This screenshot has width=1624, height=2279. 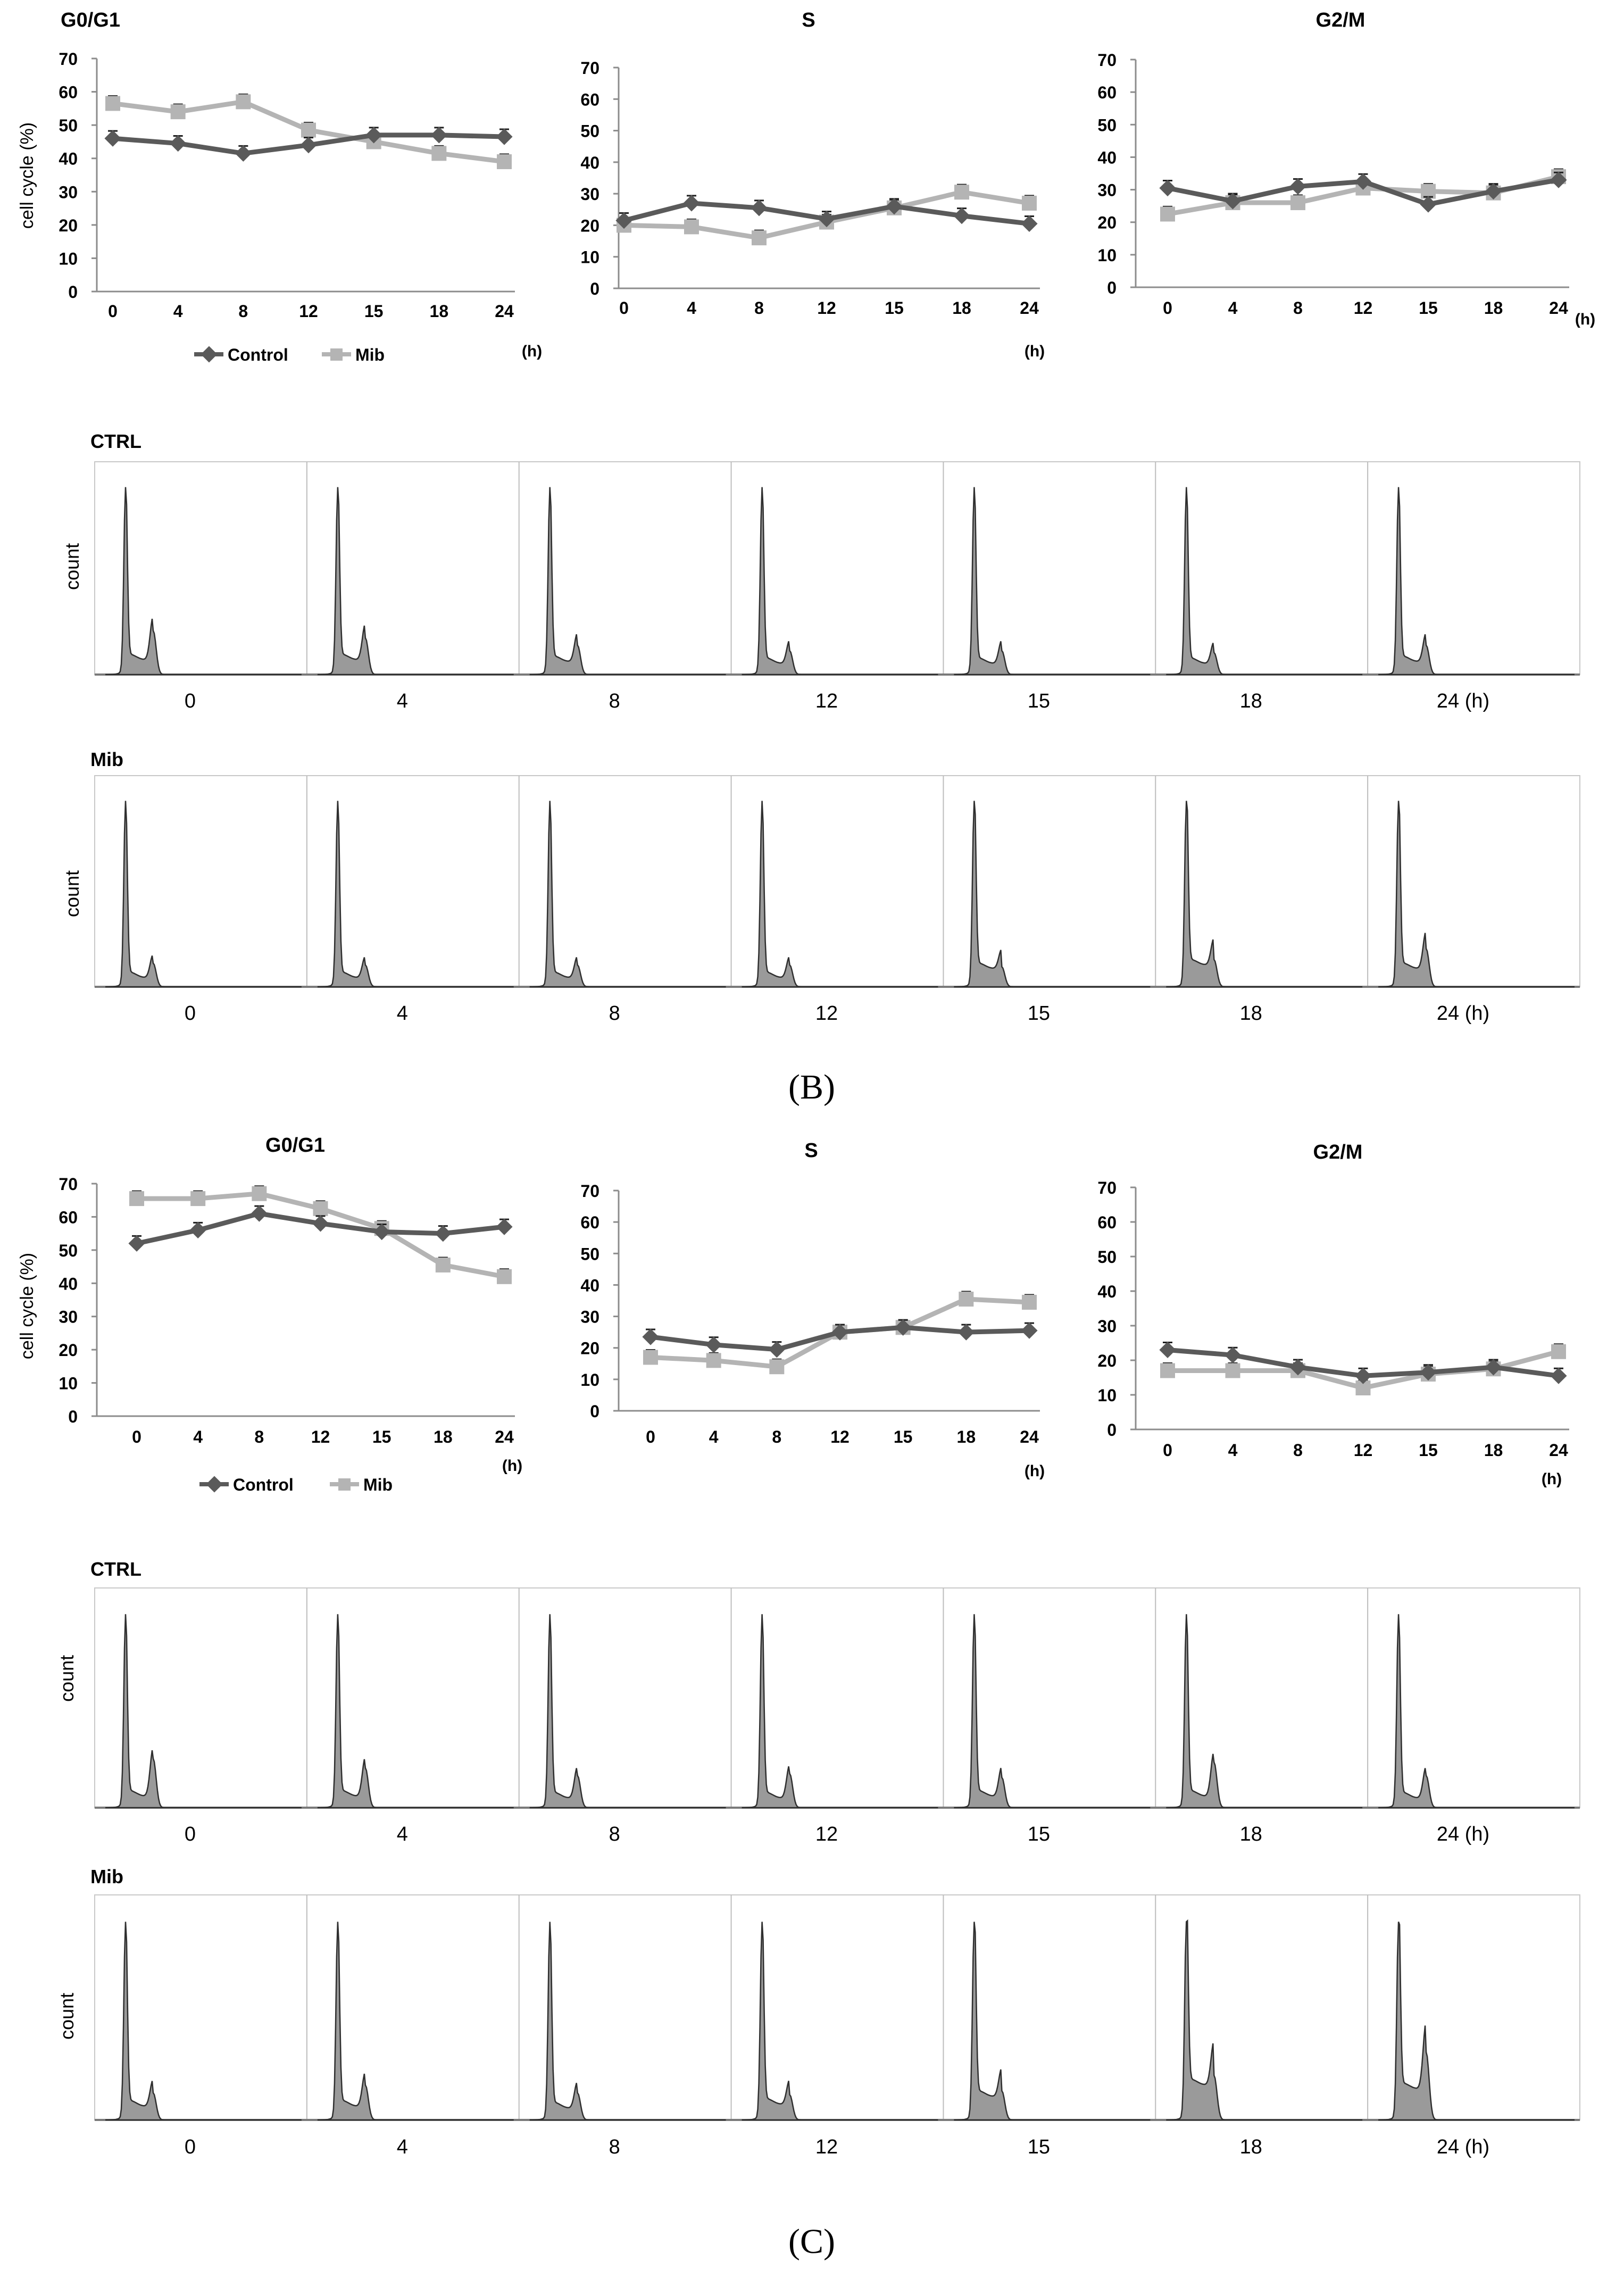 I want to click on histogram-time-label: 18, so click(x=1251, y=1834).